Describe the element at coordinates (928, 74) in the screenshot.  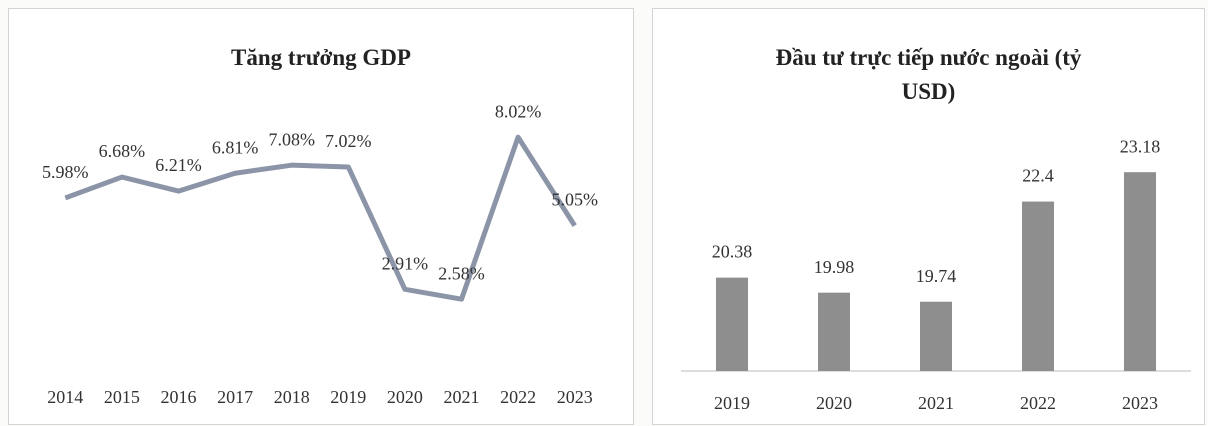
I see `chart-title: Đầu tư trực tiếp nước ngoài (tỷ USD)` at that location.